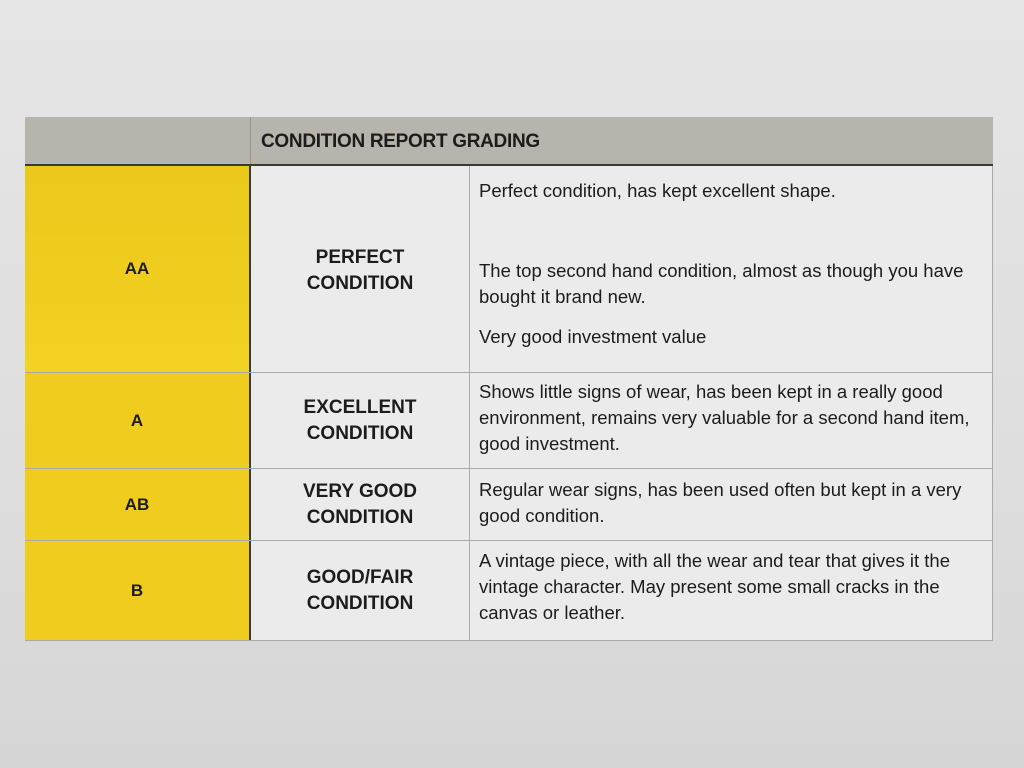 The height and width of the screenshot is (768, 1024). What do you see at coordinates (138, 269) in the screenshot?
I see `grade-cell-aa: AA` at bounding box center [138, 269].